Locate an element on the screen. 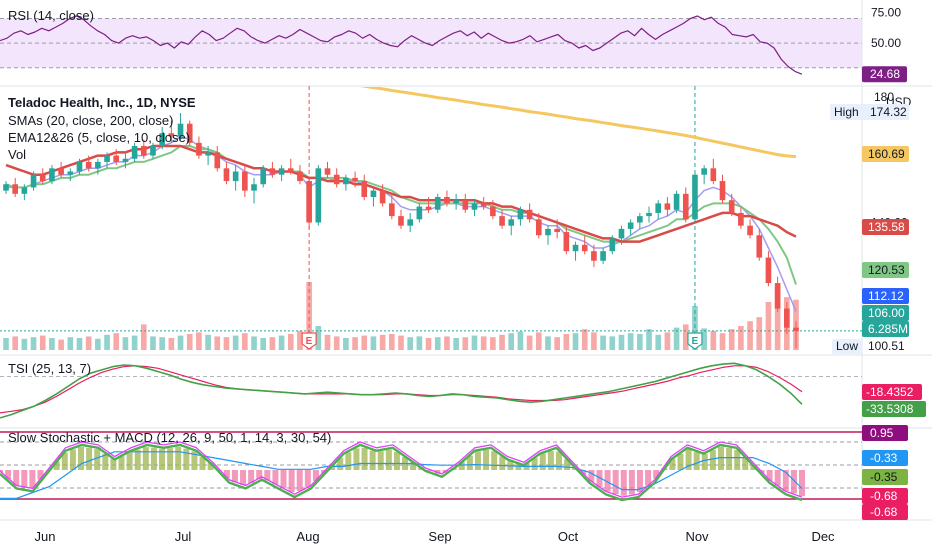  rsi-legend: RSI (14, close) is located at coordinates (51, 15).